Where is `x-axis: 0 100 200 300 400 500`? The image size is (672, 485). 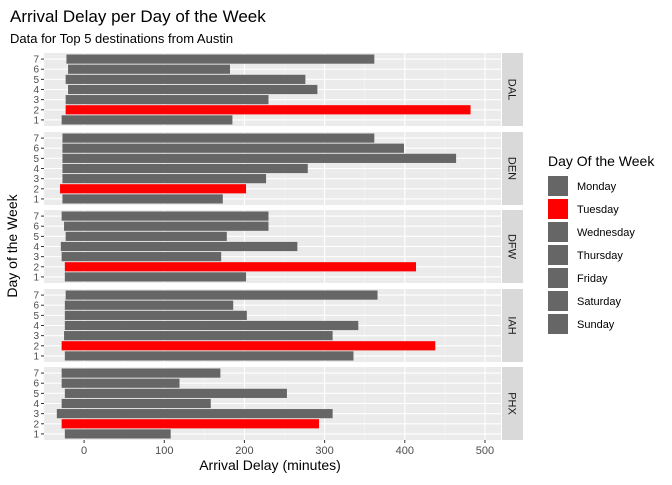
x-axis: 0 100 200 300 400 500 is located at coordinates (287, 448).